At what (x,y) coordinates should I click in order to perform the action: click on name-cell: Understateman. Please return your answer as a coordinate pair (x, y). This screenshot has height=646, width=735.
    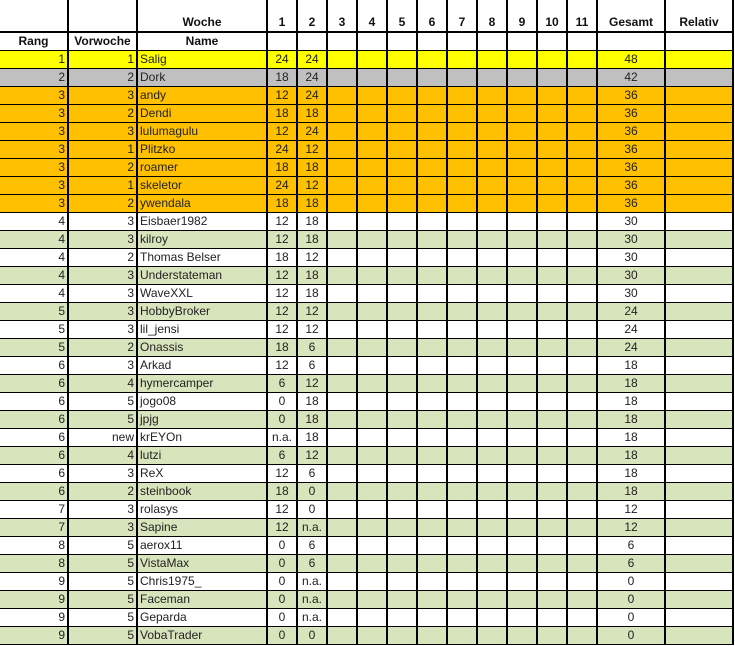
    Looking at the image, I should click on (202, 275).